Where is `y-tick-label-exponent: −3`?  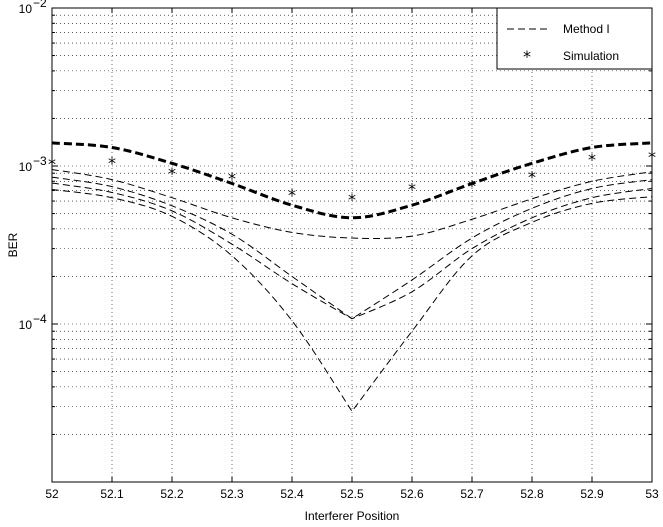 y-tick-label-exponent: −3 is located at coordinates (40, 161).